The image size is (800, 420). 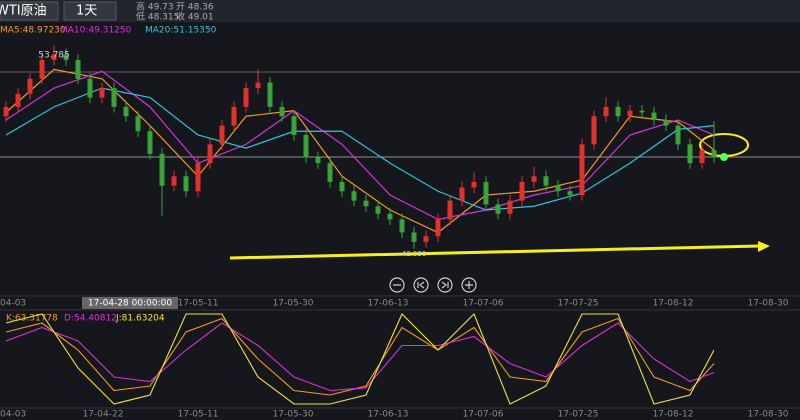 I want to click on high-label: 53.785, so click(x=54, y=56).